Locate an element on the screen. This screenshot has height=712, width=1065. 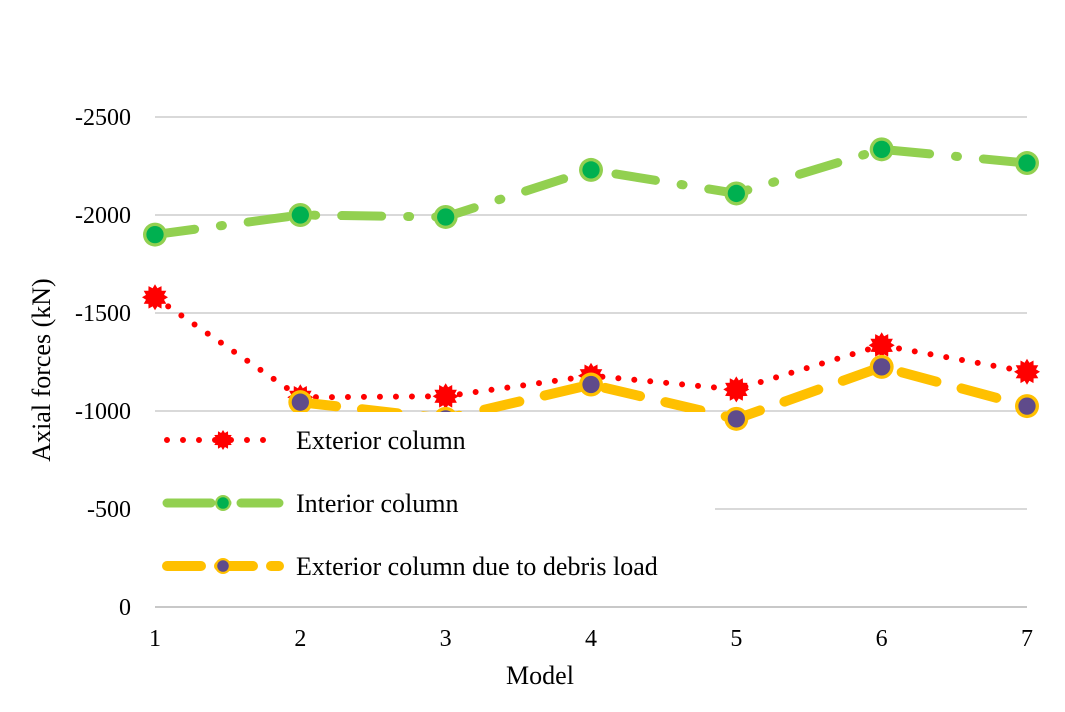
legend-label: Exterior column is located at coordinates (381, 440).